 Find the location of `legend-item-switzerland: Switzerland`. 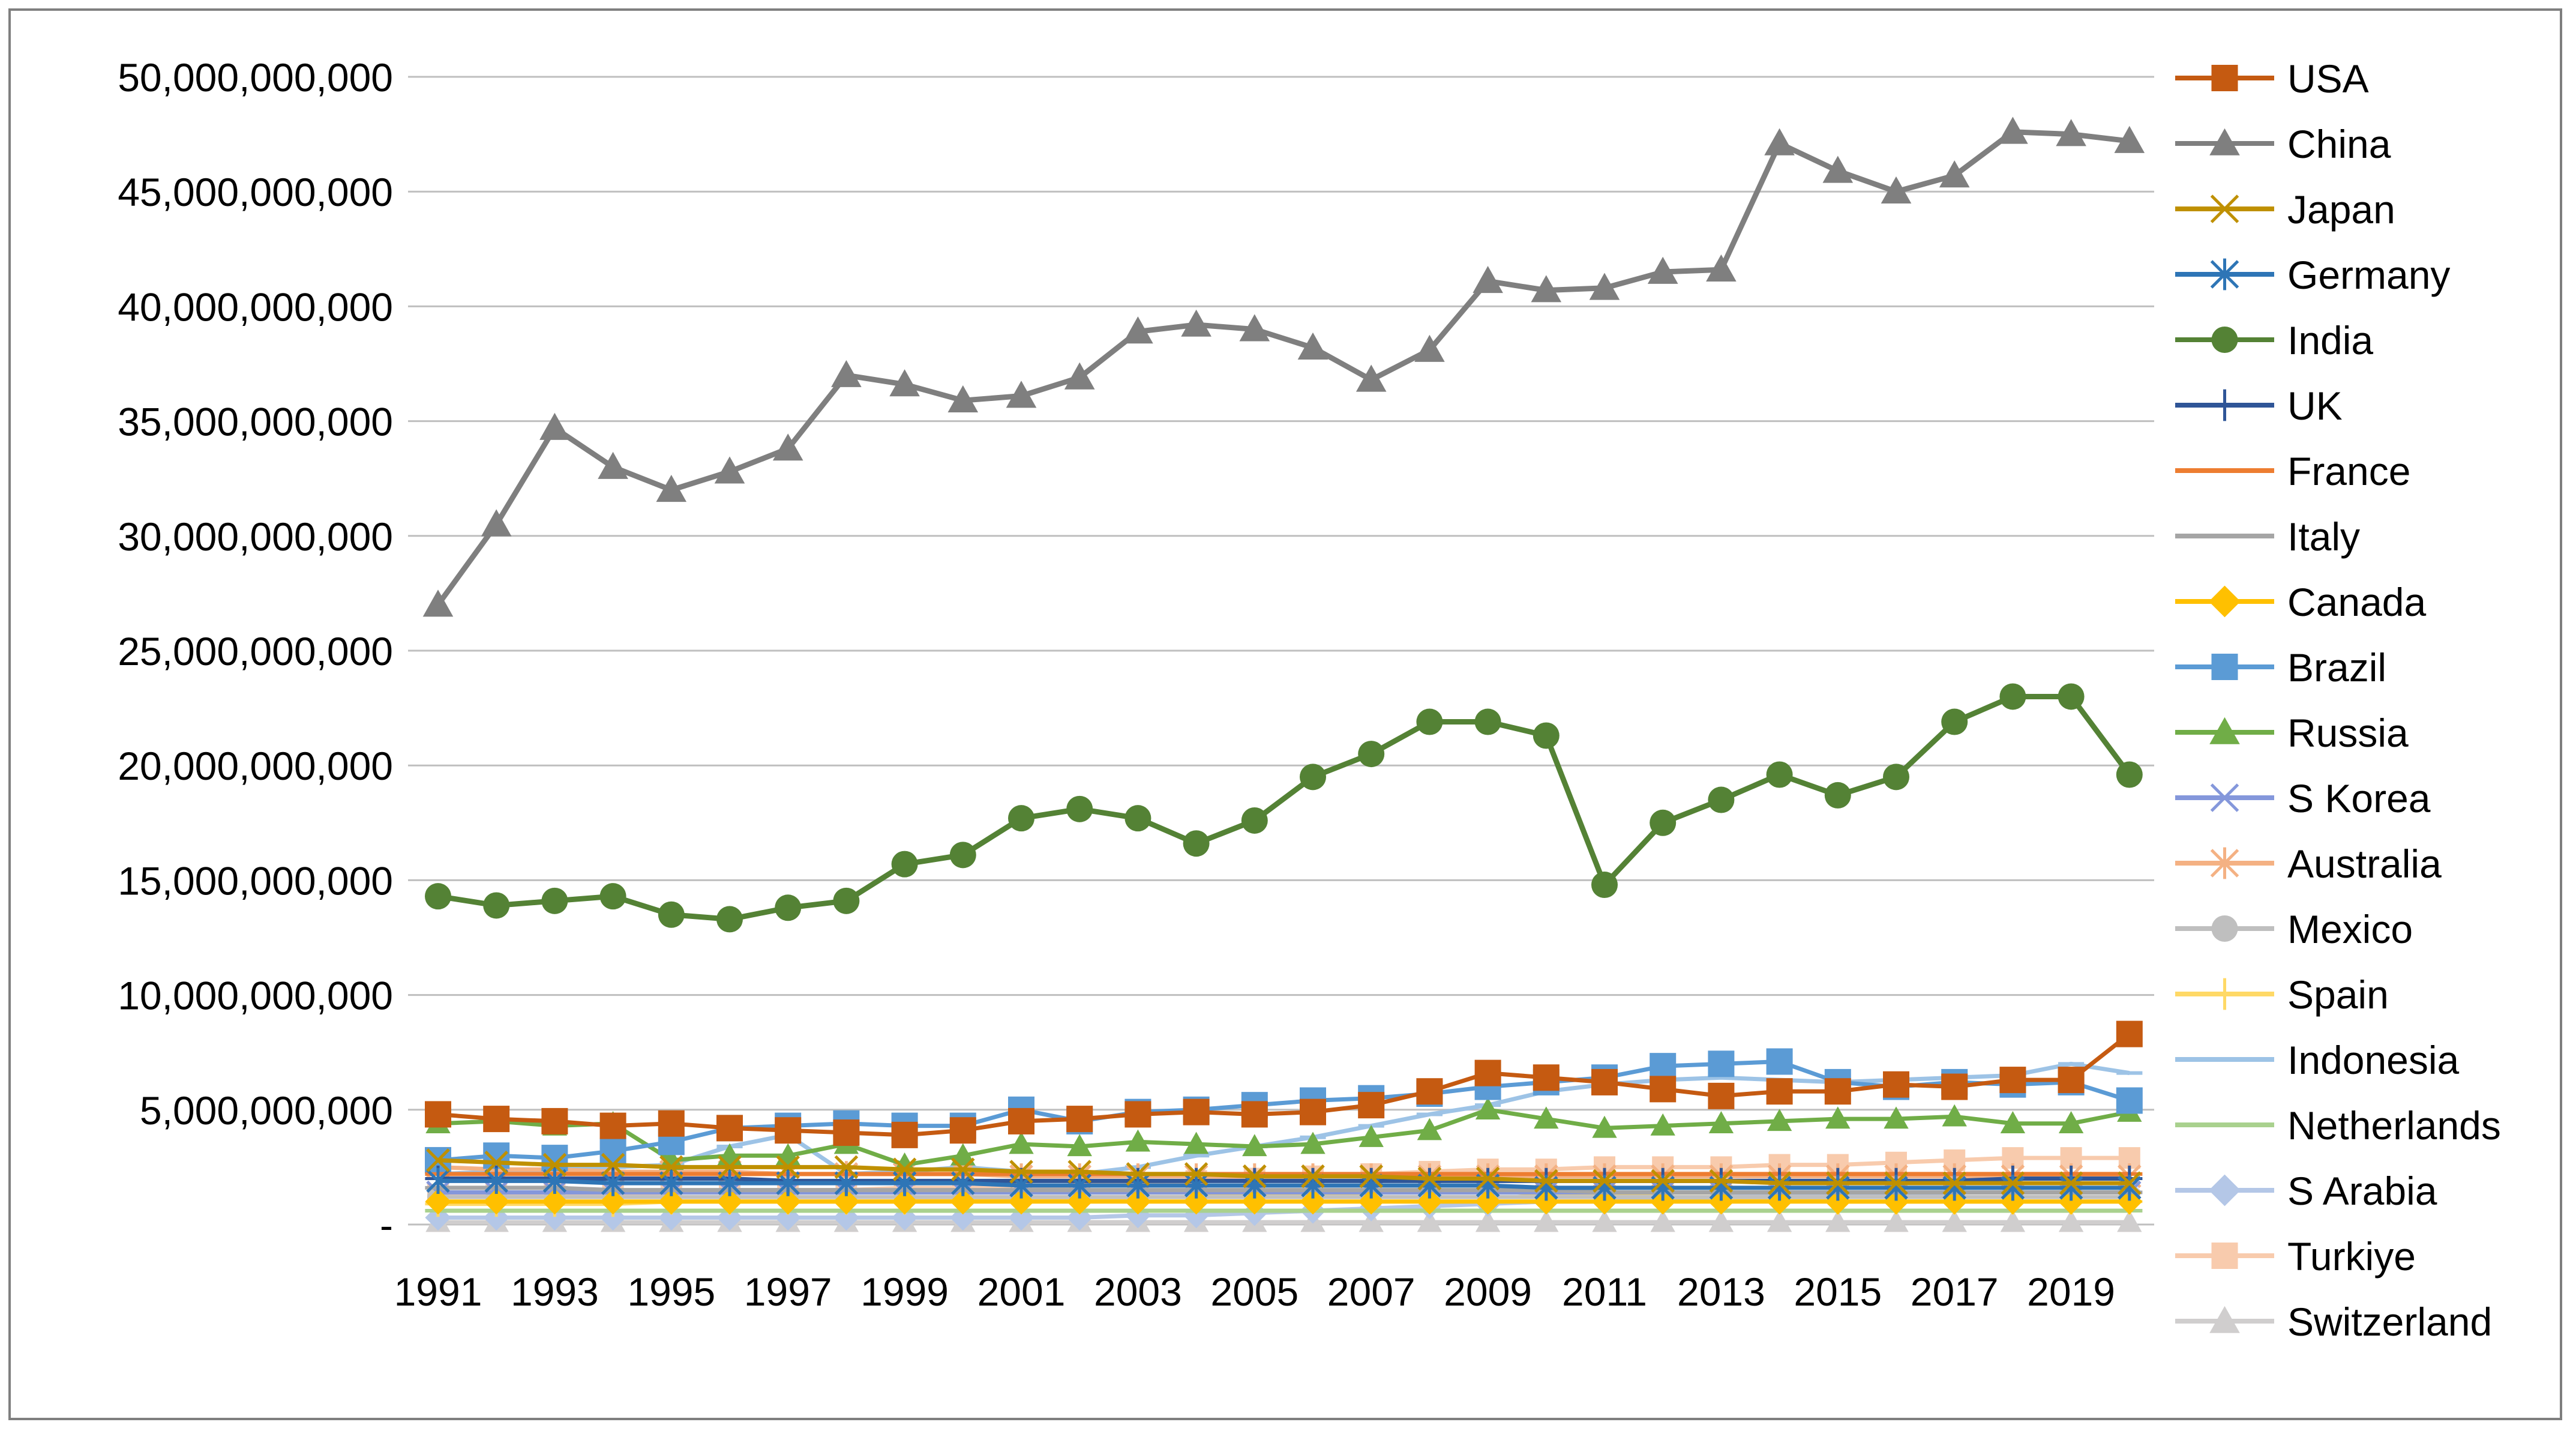

legend-item-switzerland: Switzerland is located at coordinates (2333, 1322).